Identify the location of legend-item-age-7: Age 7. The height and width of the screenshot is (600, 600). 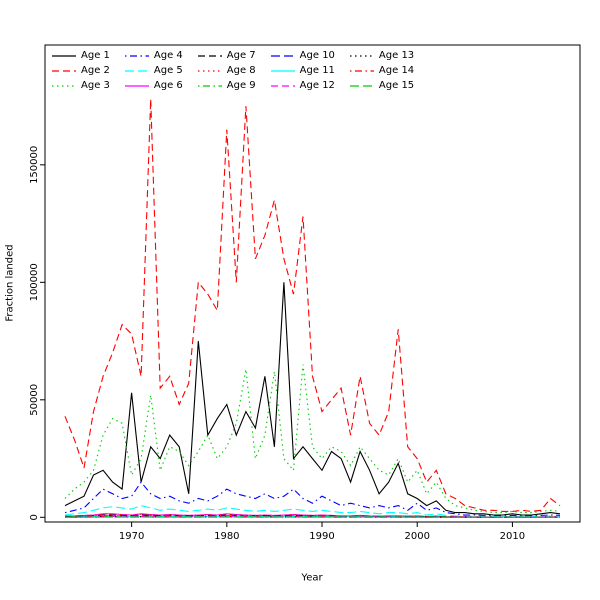
(226, 55).